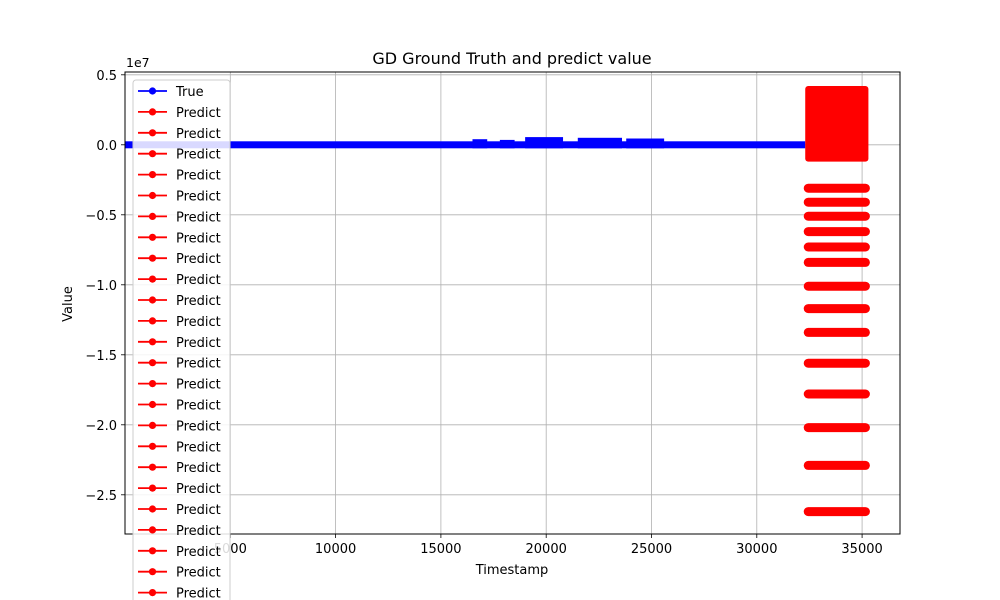 This screenshot has height=600, width=1000. Describe the element at coordinates (189, 92) in the screenshot. I see `legend-label: True` at that location.